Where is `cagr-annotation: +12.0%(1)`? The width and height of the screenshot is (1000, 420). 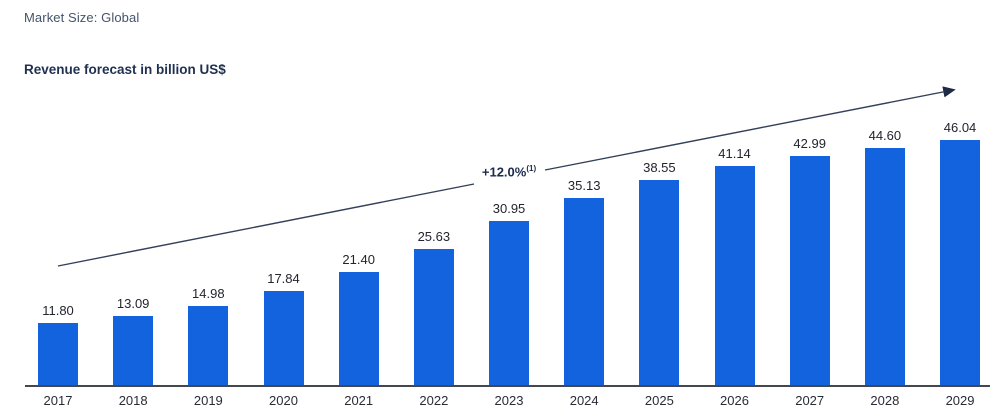
cagr-annotation: +12.0%(1) is located at coordinates (509, 171).